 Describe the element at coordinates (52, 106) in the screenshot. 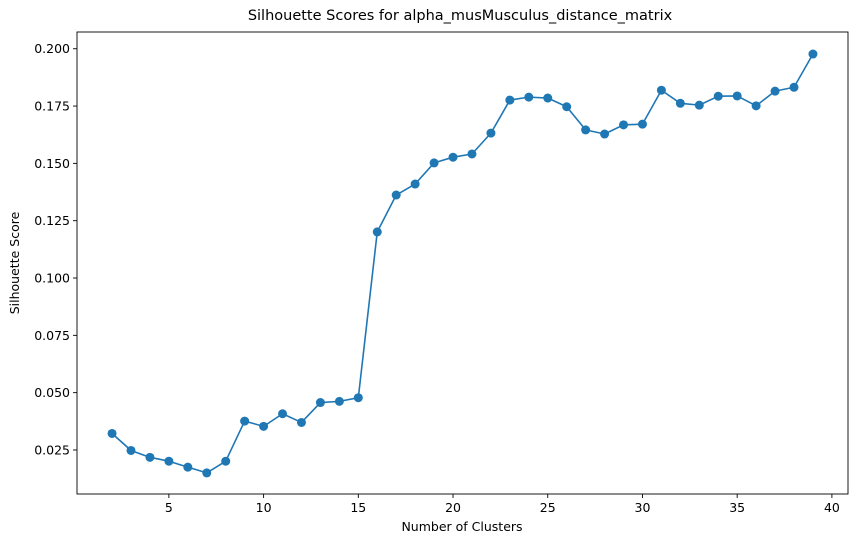

I see `y-tick-label: 0.175` at that location.